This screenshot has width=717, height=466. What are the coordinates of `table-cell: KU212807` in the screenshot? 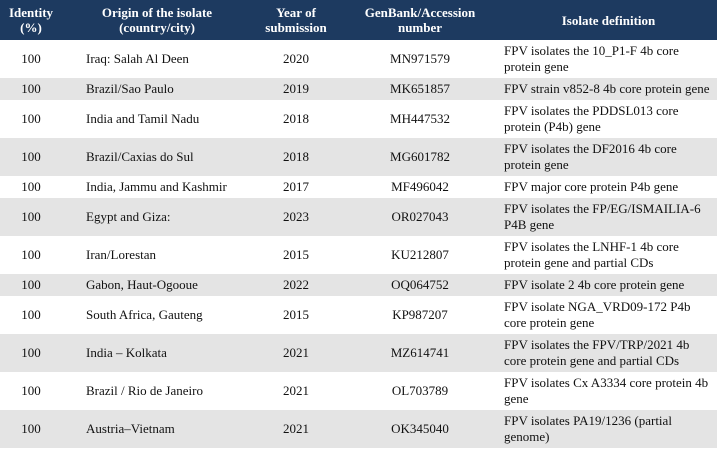 It's located at (420, 254).